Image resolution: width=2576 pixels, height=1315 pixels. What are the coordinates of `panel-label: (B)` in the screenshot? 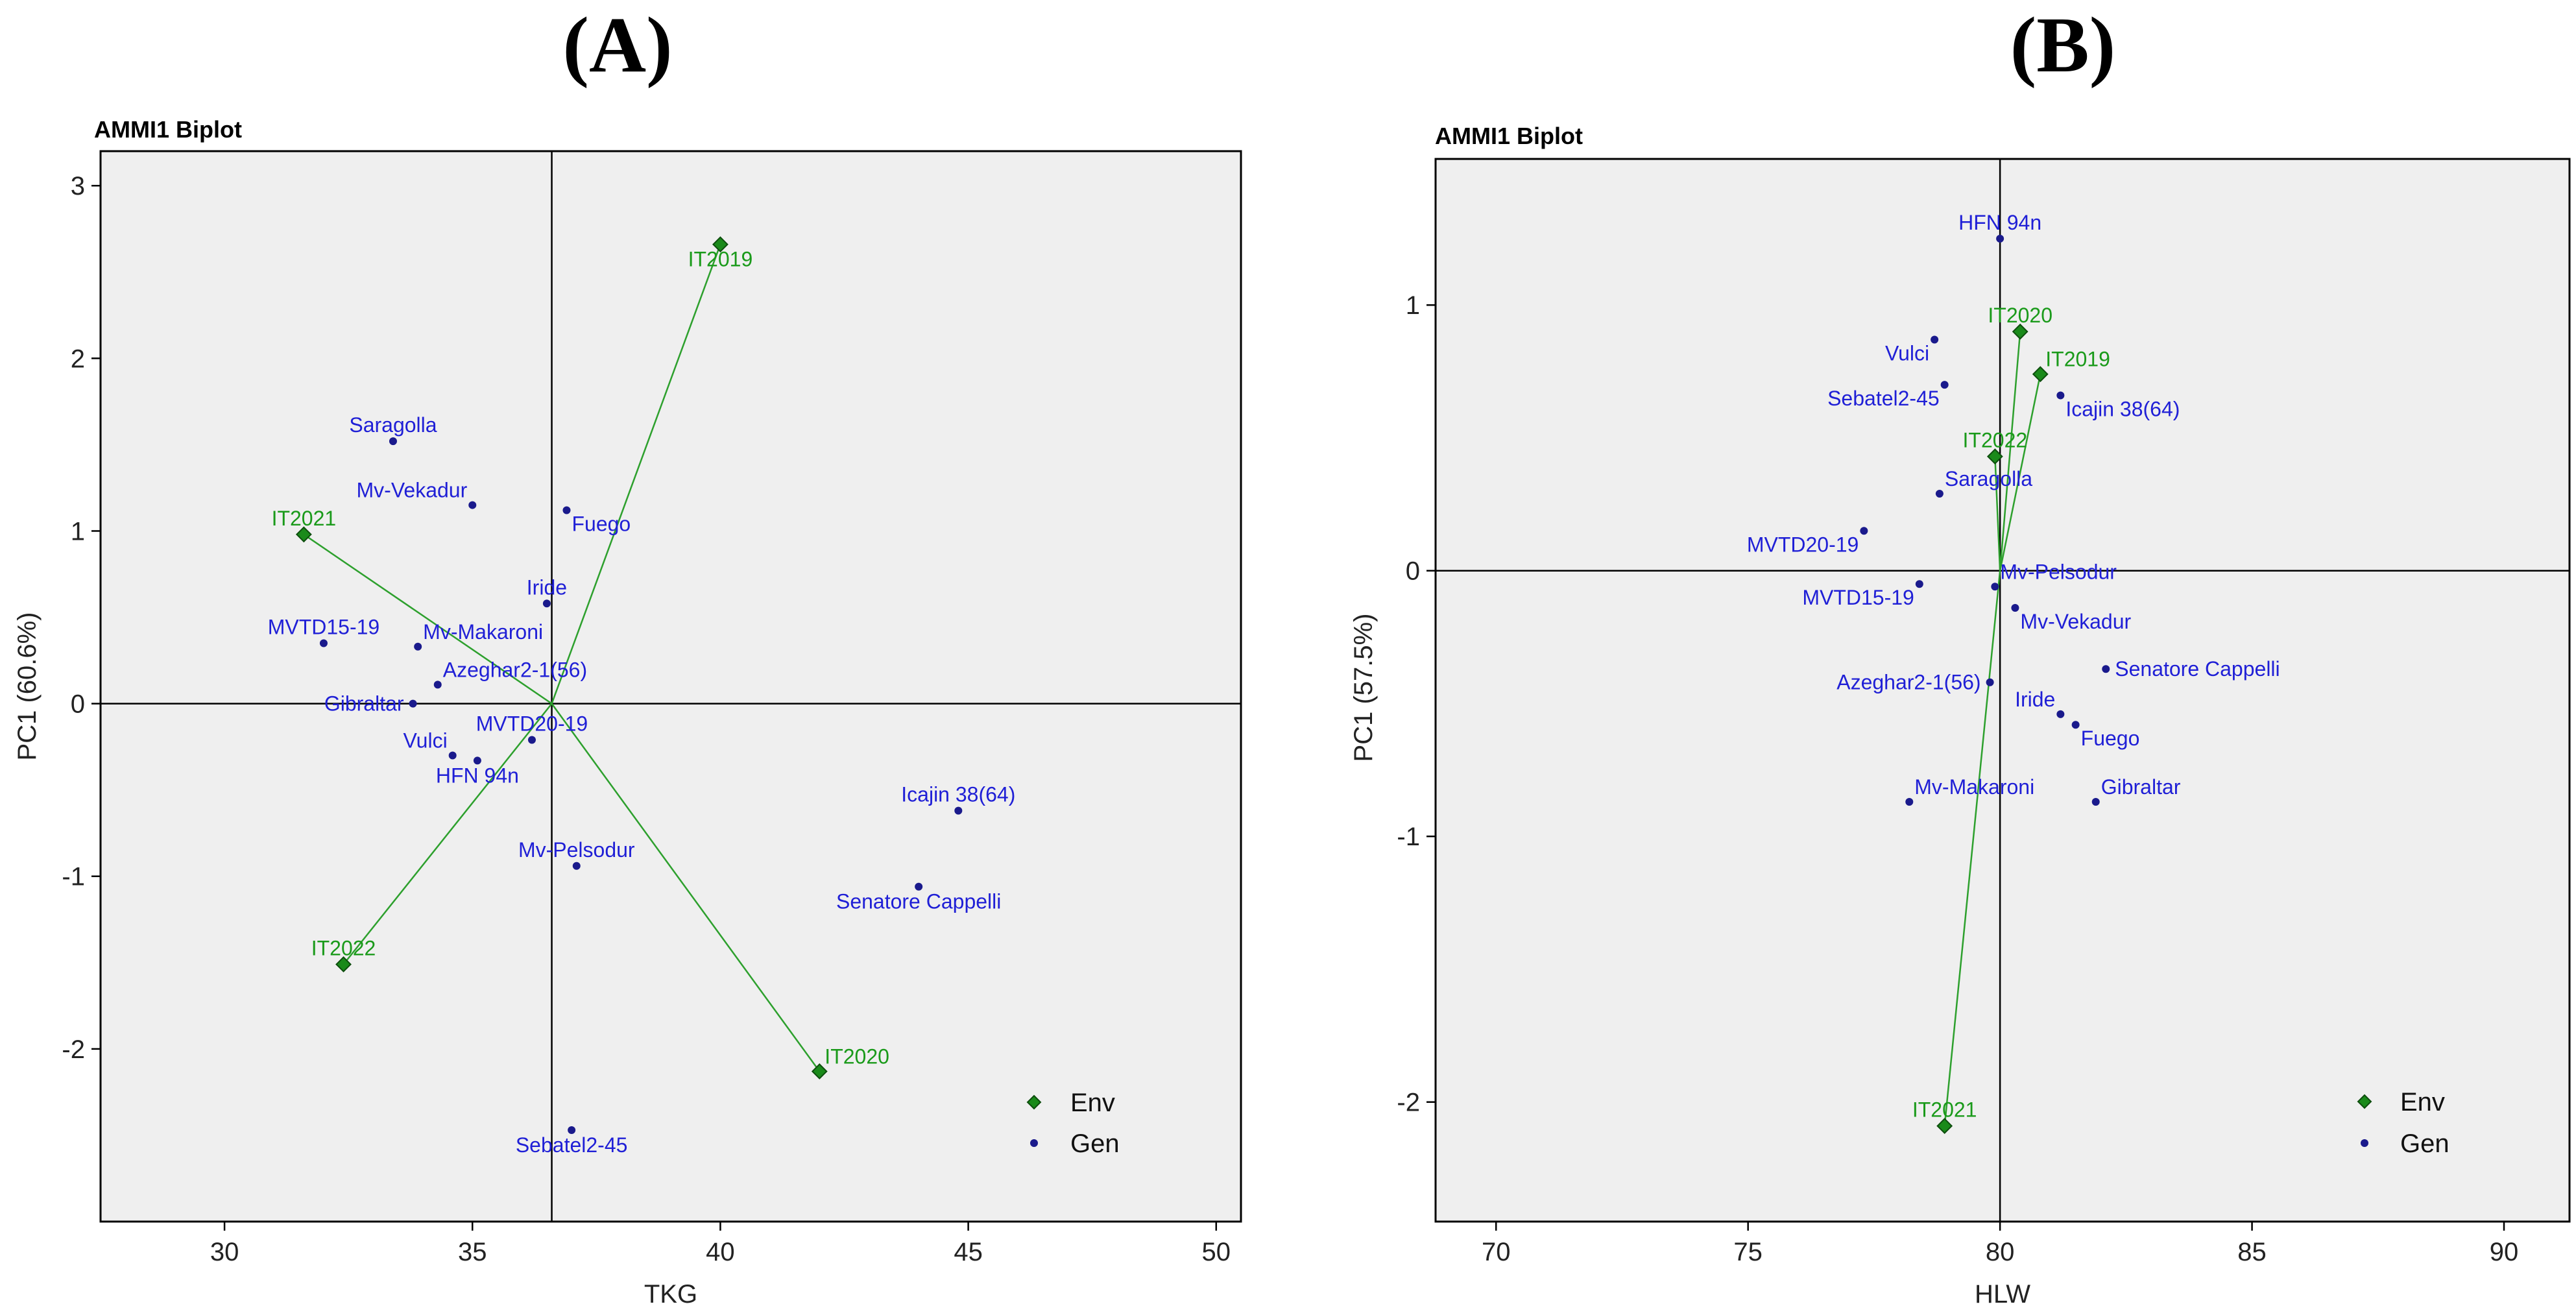 It's located at (2063, 45).